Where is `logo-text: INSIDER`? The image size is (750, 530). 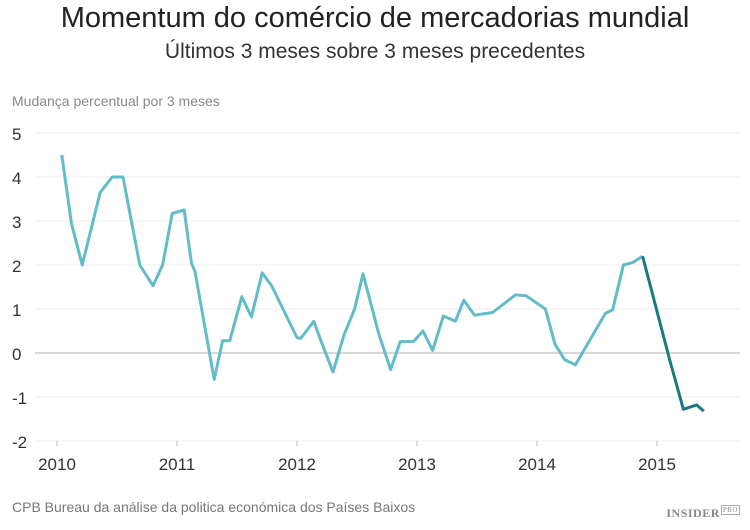 logo-text: INSIDER is located at coordinates (693, 513).